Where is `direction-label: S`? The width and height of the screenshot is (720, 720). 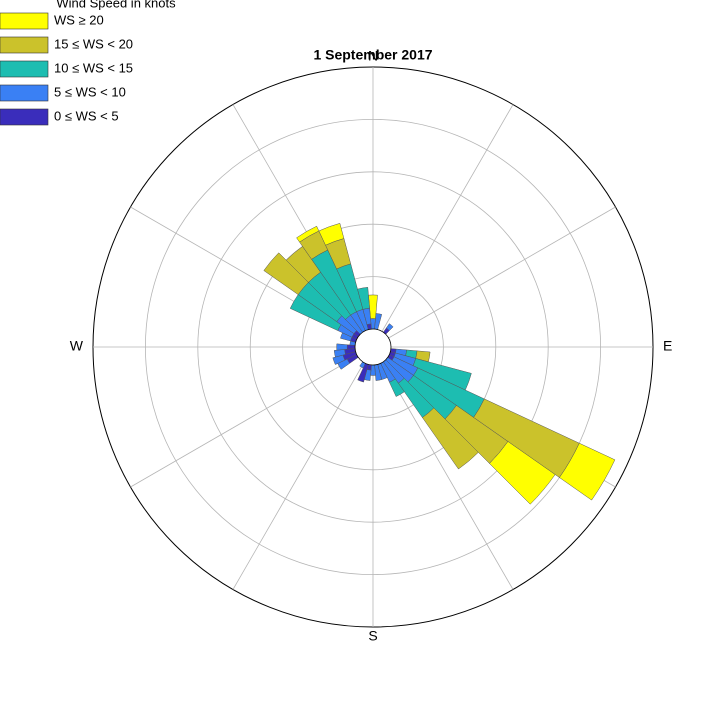 direction-label: S is located at coordinates (372, 636).